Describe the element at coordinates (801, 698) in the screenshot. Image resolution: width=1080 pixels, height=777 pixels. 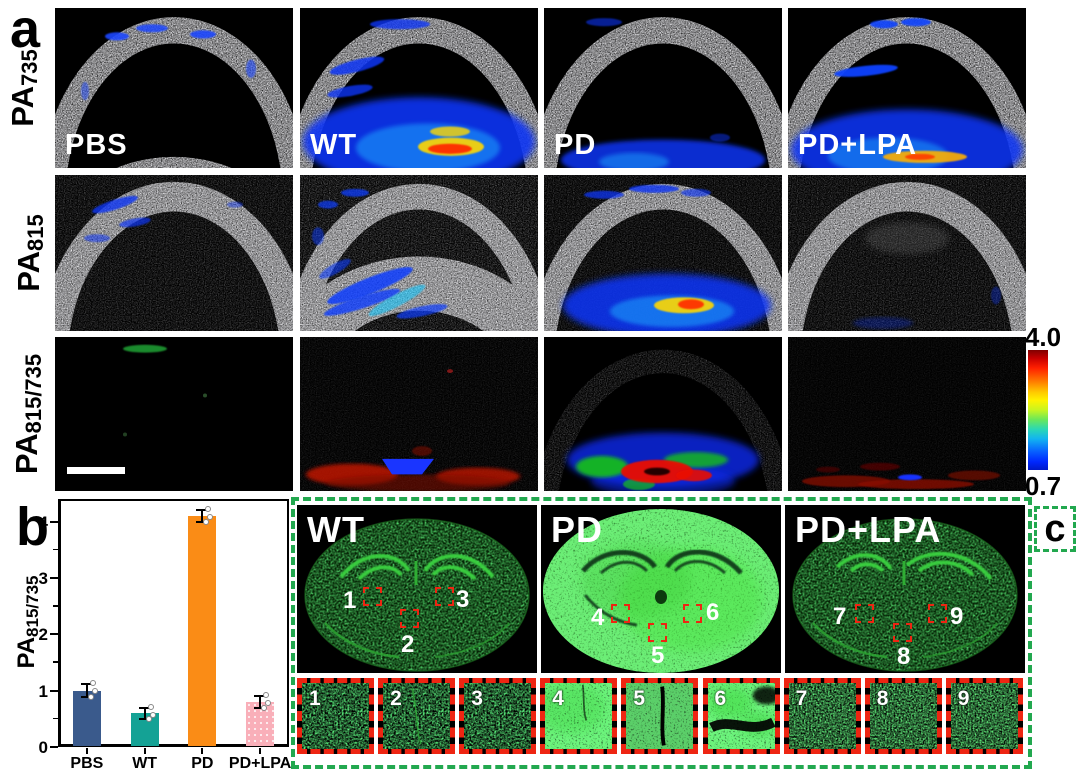
I see `inset-number: 7` at that location.